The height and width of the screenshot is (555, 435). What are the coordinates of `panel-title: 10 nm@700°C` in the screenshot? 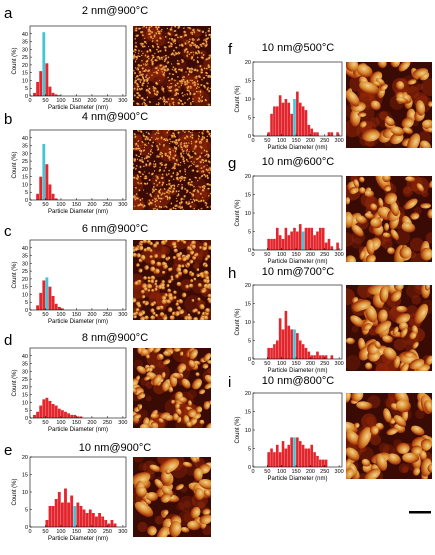 It's located at (298, 272).